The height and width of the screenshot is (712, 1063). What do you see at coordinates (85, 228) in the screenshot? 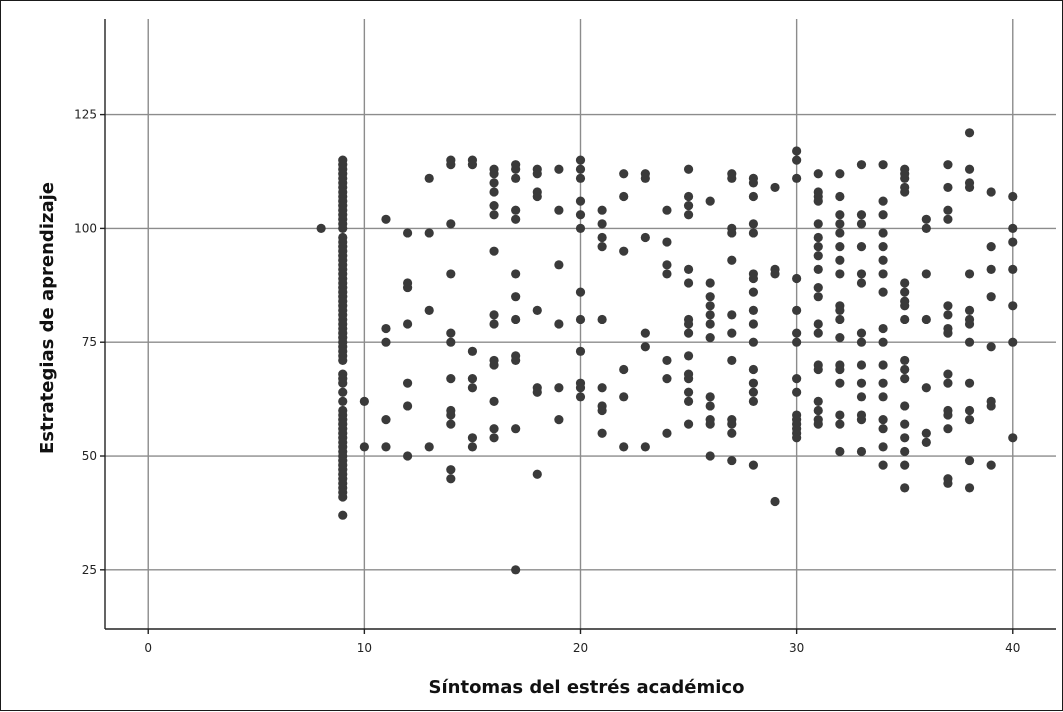
I see `y-tick-label: 100` at bounding box center [85, 228].